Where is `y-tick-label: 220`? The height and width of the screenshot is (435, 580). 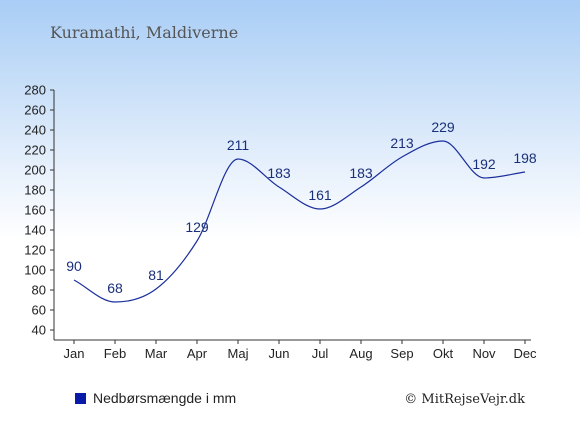
y-tick-label: 220 is located at coordinates (35, 150).